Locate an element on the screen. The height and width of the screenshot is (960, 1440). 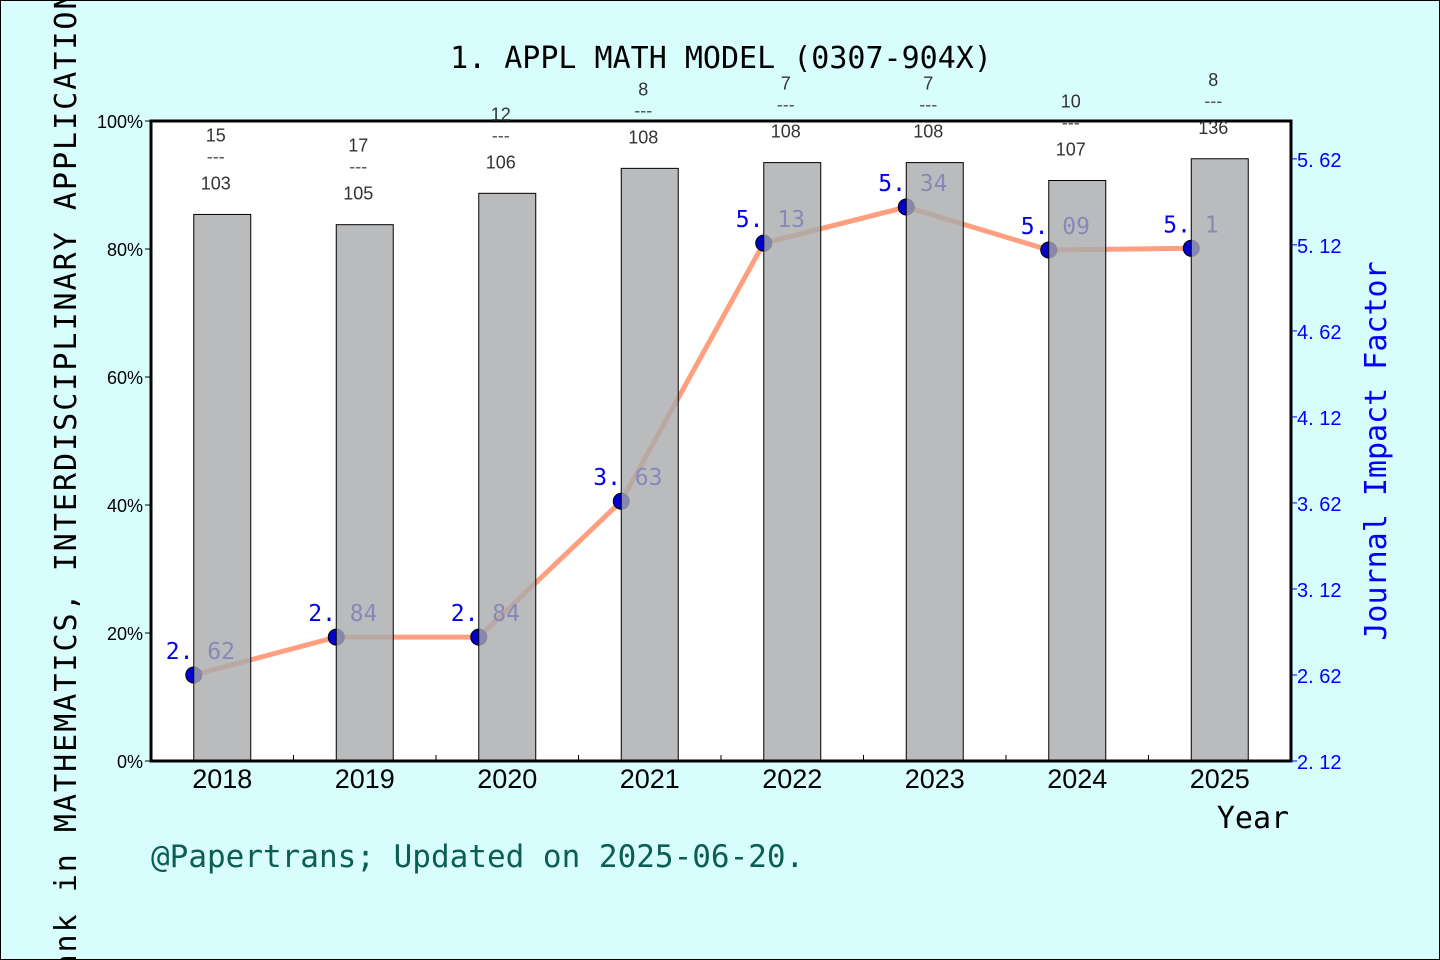
right-tick-label: 3. 12 is located at coordinates (1319, 591).